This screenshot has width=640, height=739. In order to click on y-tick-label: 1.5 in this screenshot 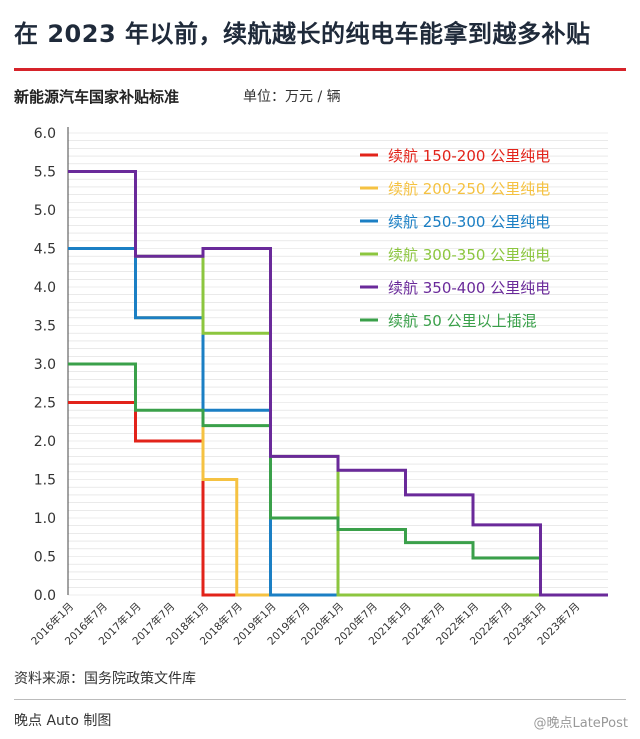, I will do `click(45, 481)`.